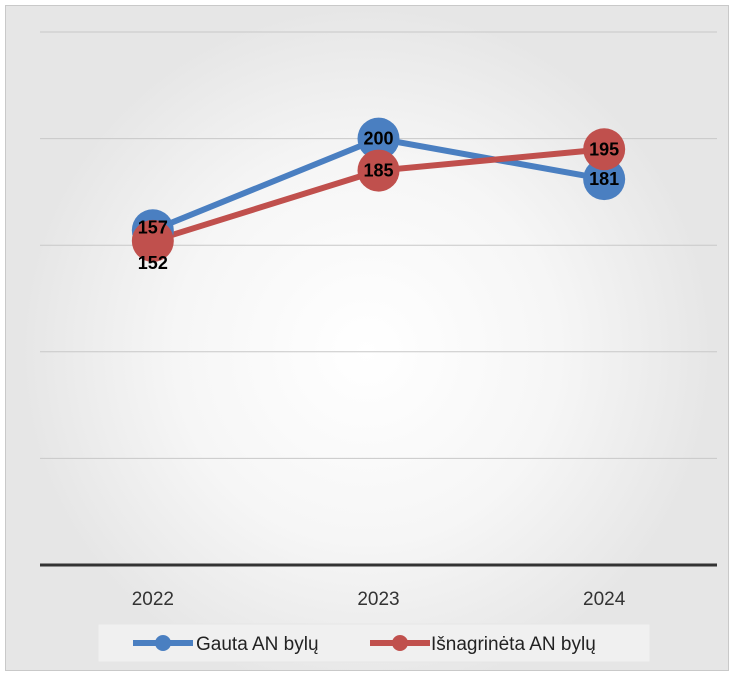  What do you see at coordinates (257, 644) in the screenshot?
I see `legend-label: Gauta AN bylų` at bounding box center [257, 644].